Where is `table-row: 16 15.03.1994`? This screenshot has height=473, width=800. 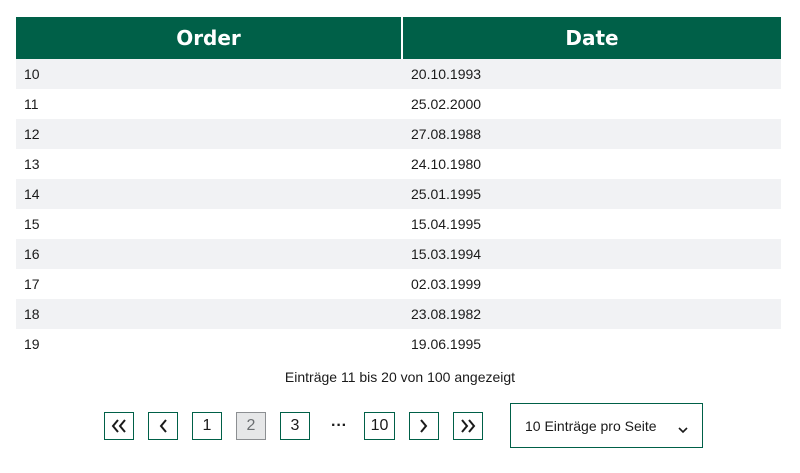 table-row: 16 15.03.1994 is located at coordinates (398, 254).